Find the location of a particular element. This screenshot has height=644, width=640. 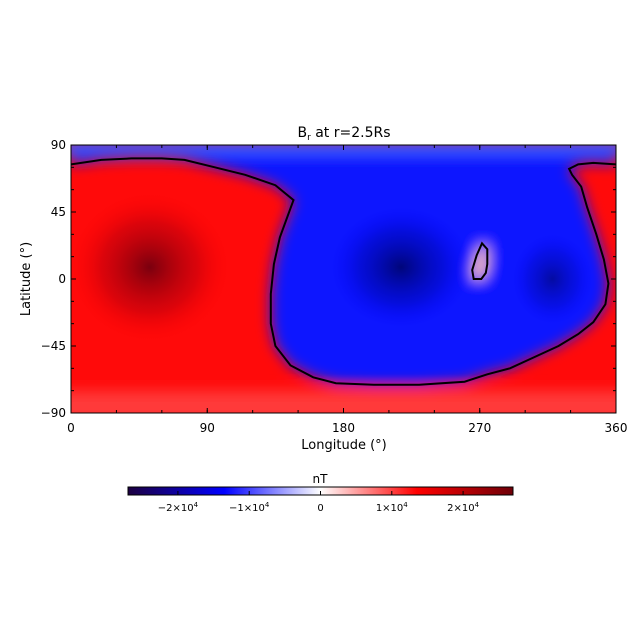

polar-band-south is located at coordinates (343, 402).